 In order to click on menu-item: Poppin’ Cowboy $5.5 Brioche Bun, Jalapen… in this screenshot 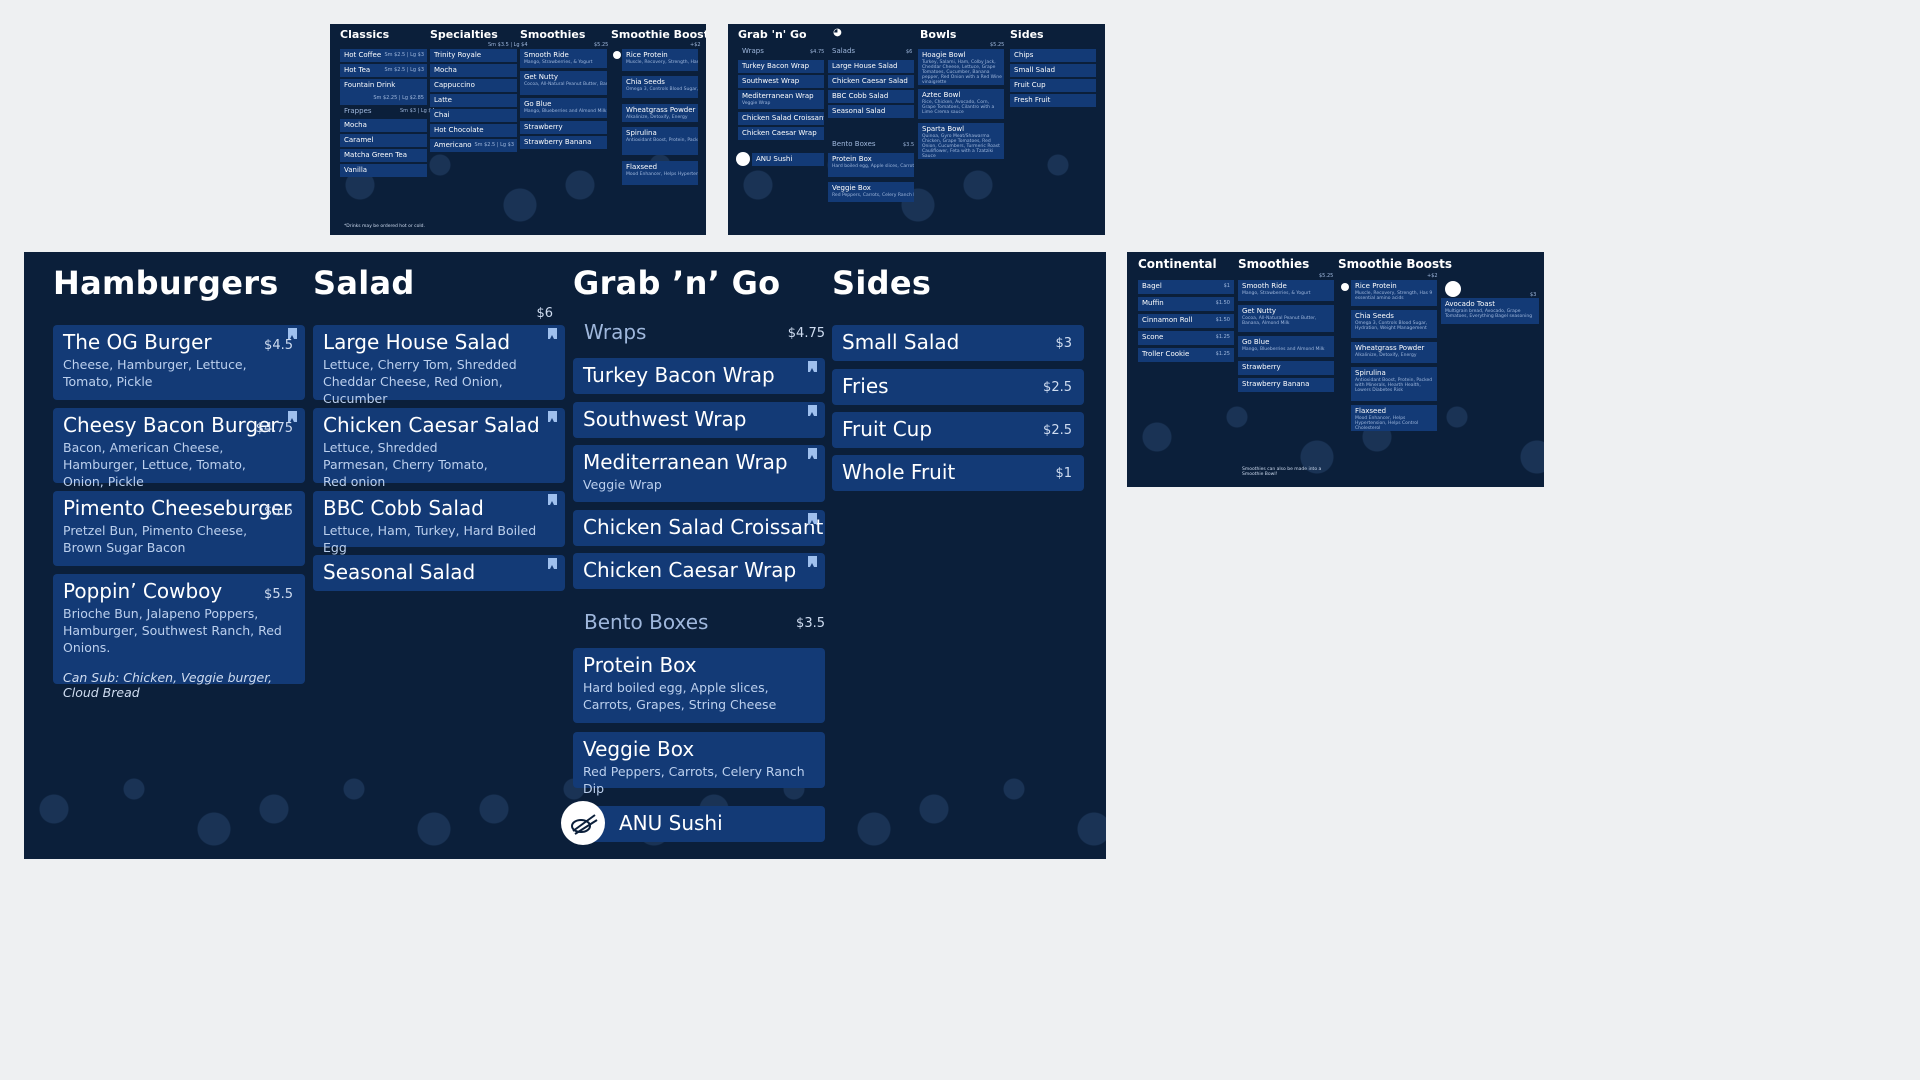, I will do `click(179, 637)`.